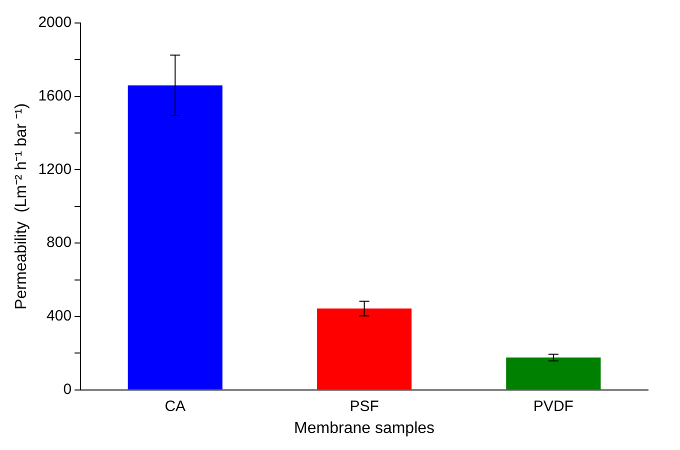  What do you see at coordinates (59, 243) in the screenshot?
I see `y-tick-label: 800` at bounding box center [59, 243].